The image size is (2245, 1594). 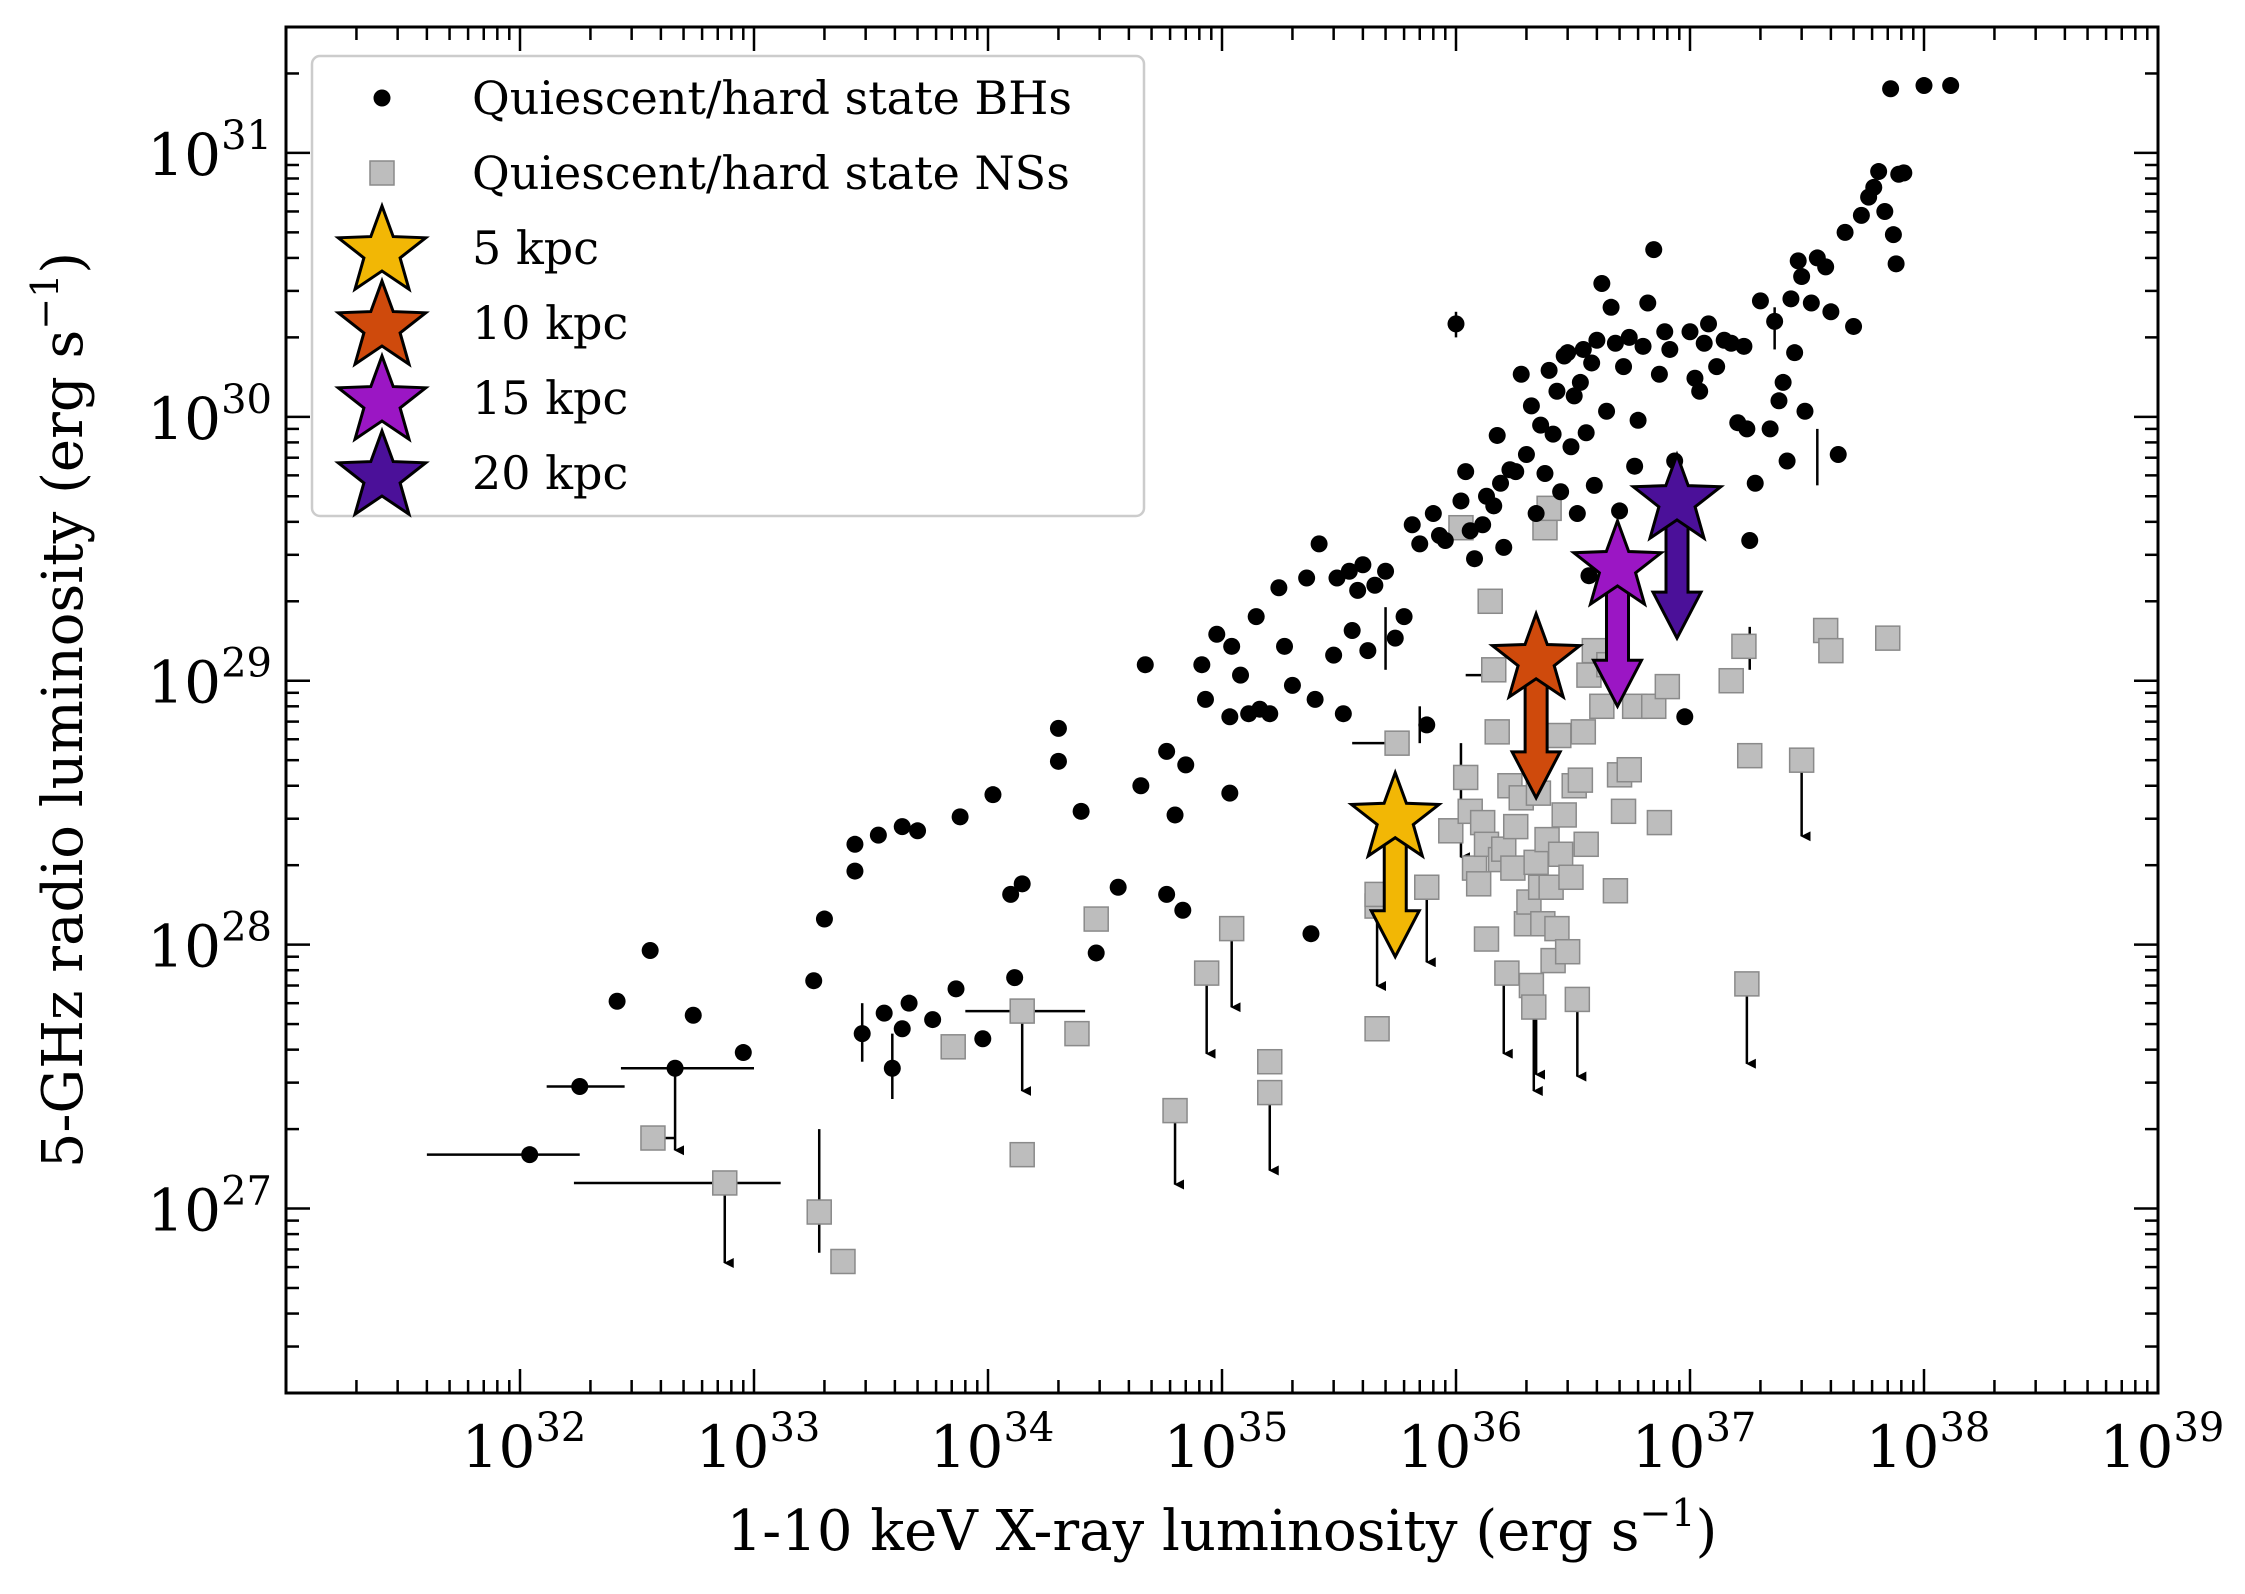 What do you see at coordinates (1536, 705) in the screenshot?
I see `distance-stars` at bounding box center [1536, 705].